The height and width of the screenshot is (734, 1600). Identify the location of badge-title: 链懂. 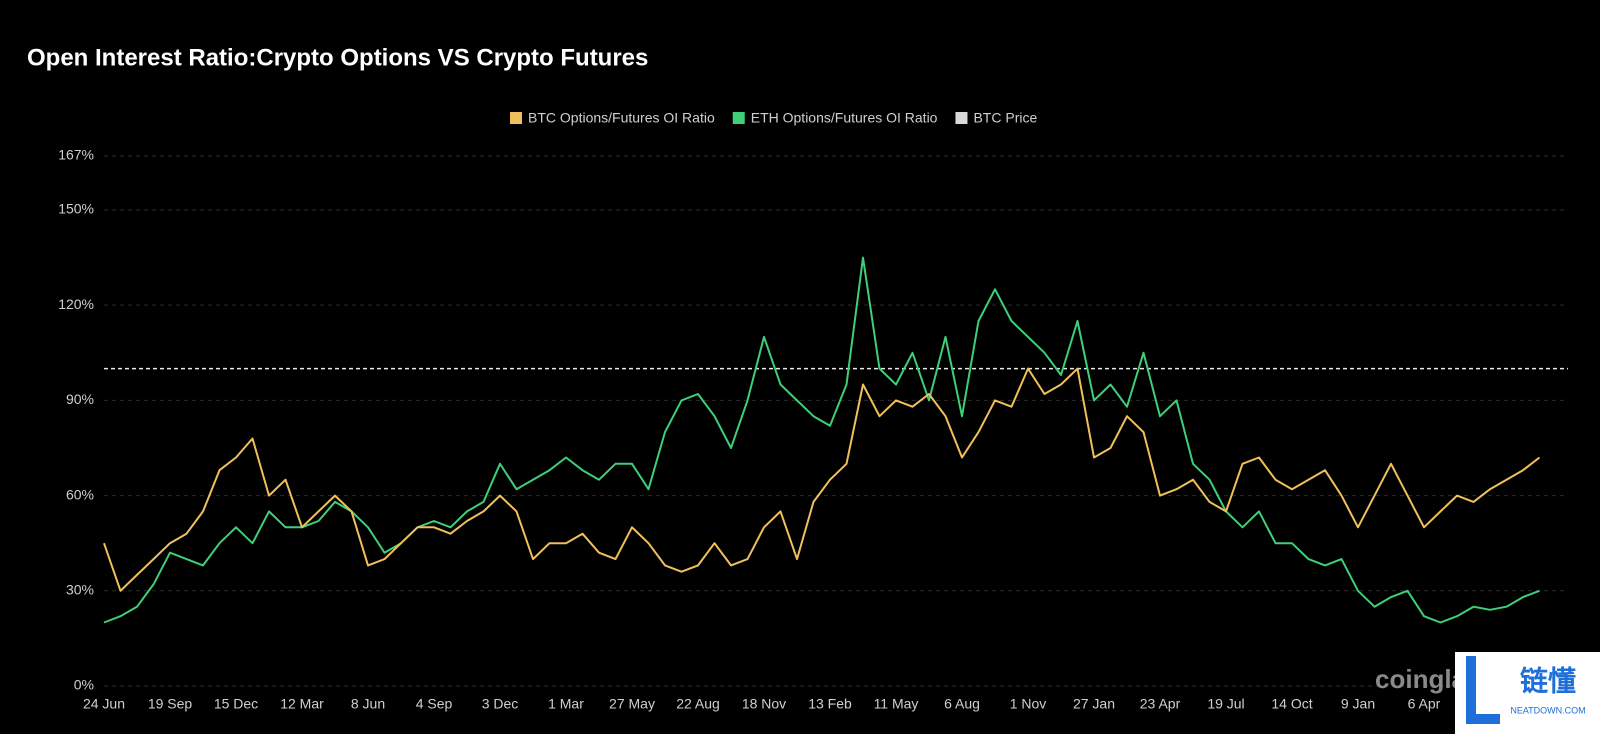
(1548, 680).